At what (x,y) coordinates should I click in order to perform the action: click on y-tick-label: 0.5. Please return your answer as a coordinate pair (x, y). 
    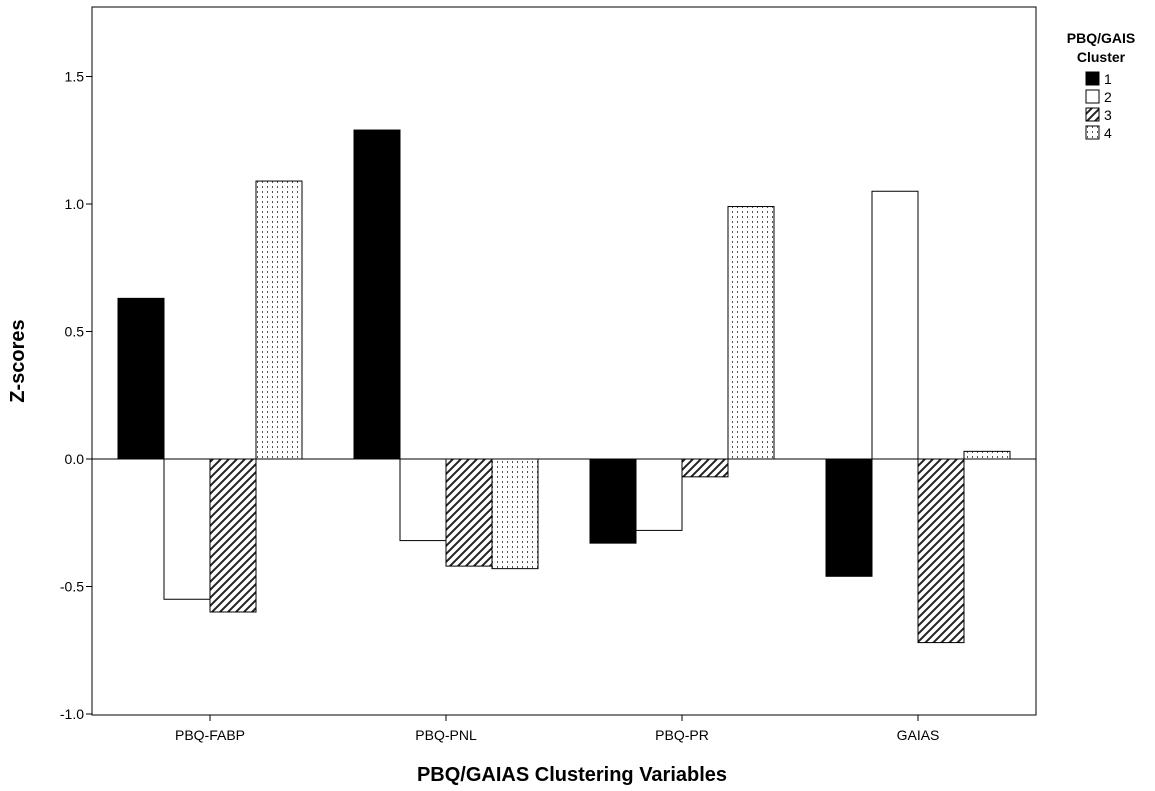
    Looking at the image, I should click on (75, 332).